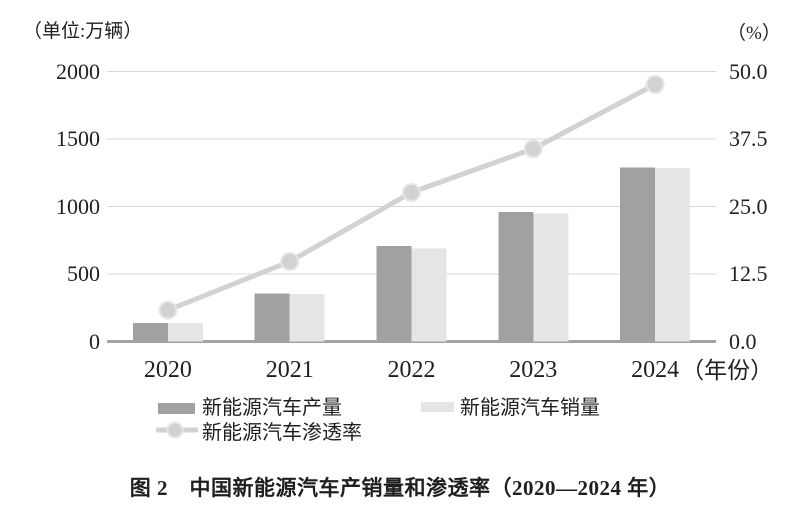  Describe the element at coordinates (272, 408) in the screenshot. I see `production-legend-label: 新能源汽车产量` at that location.